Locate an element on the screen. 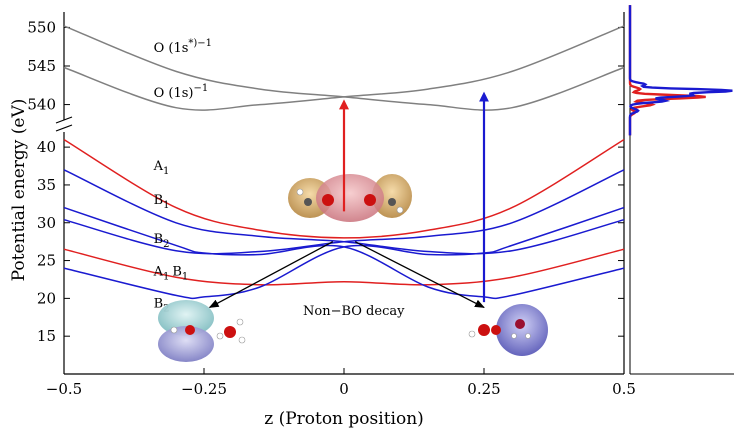 This screenshot has height=434, width=734. molecule-left-illustration is located at coordinates (202, 331).